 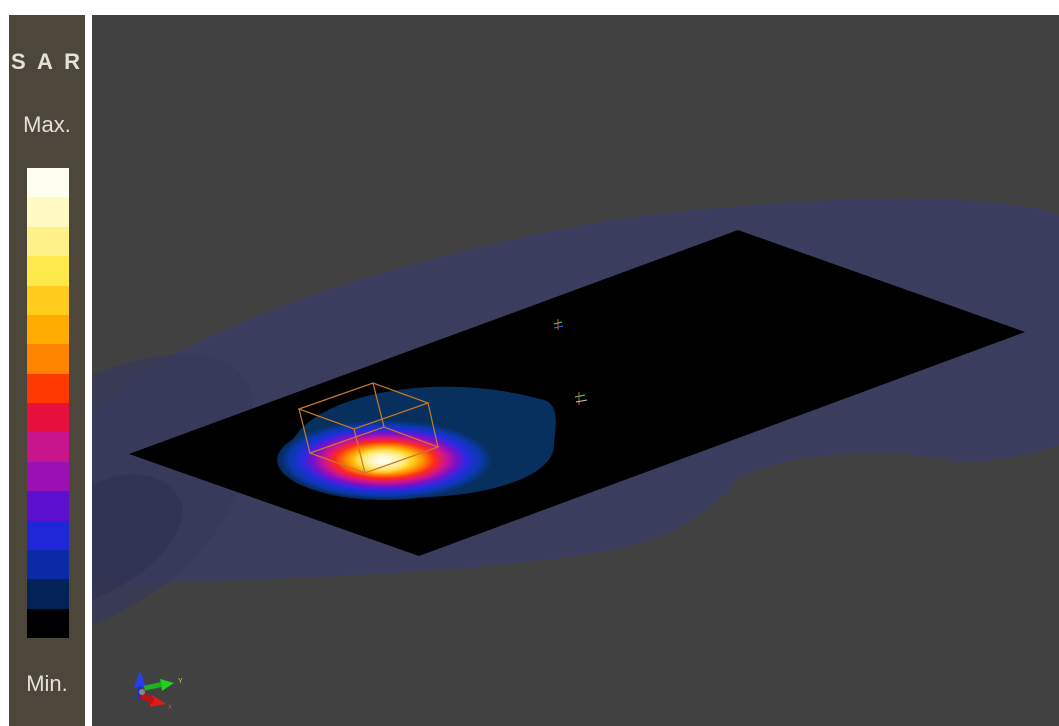 I want to click on svg-text: X, so click(x=170, y=708).